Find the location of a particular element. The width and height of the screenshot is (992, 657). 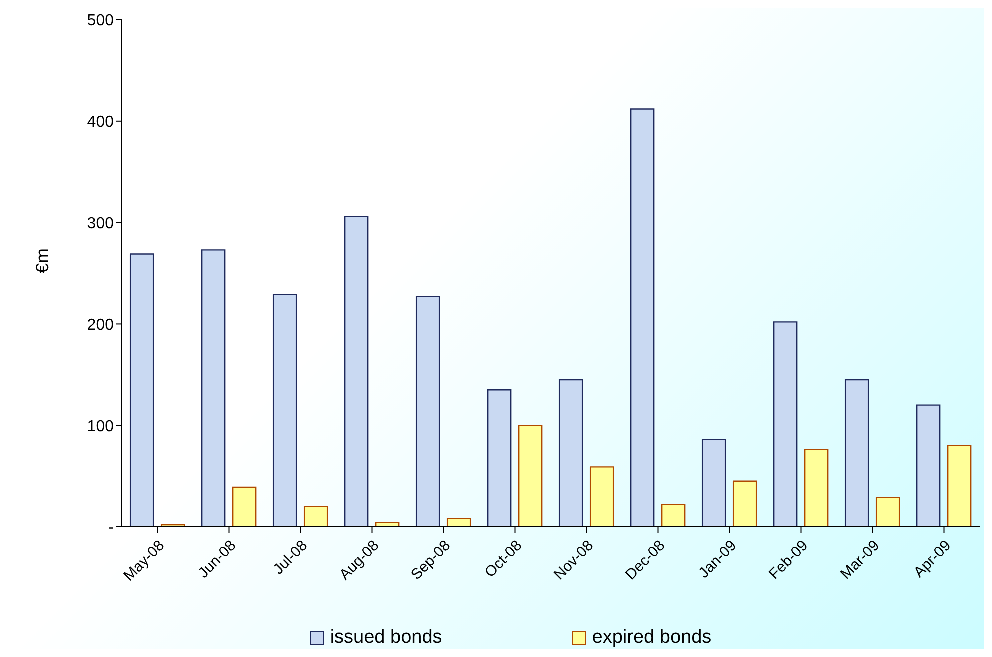

y-tick-label: - is located at coordinates (111, 528).